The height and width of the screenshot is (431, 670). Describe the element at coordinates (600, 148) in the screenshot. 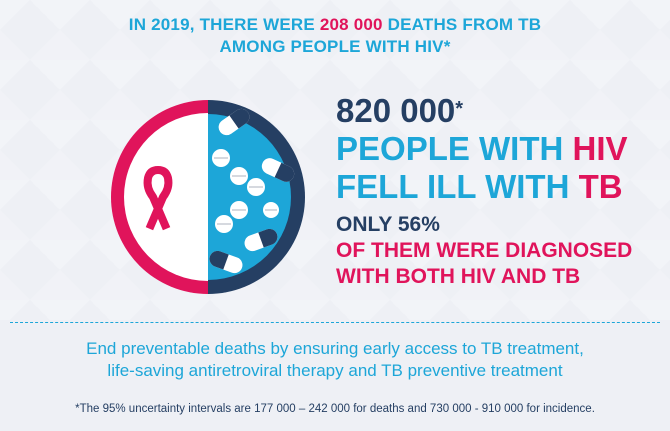

I see `hiv-accent: HIV` at that location.